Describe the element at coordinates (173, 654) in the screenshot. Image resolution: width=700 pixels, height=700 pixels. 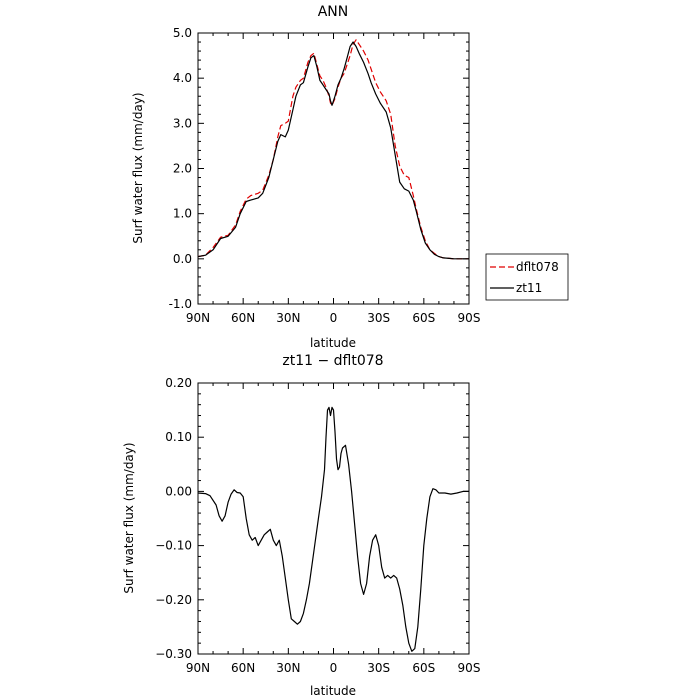
I see `y-tick-label: −0.30` at that location.